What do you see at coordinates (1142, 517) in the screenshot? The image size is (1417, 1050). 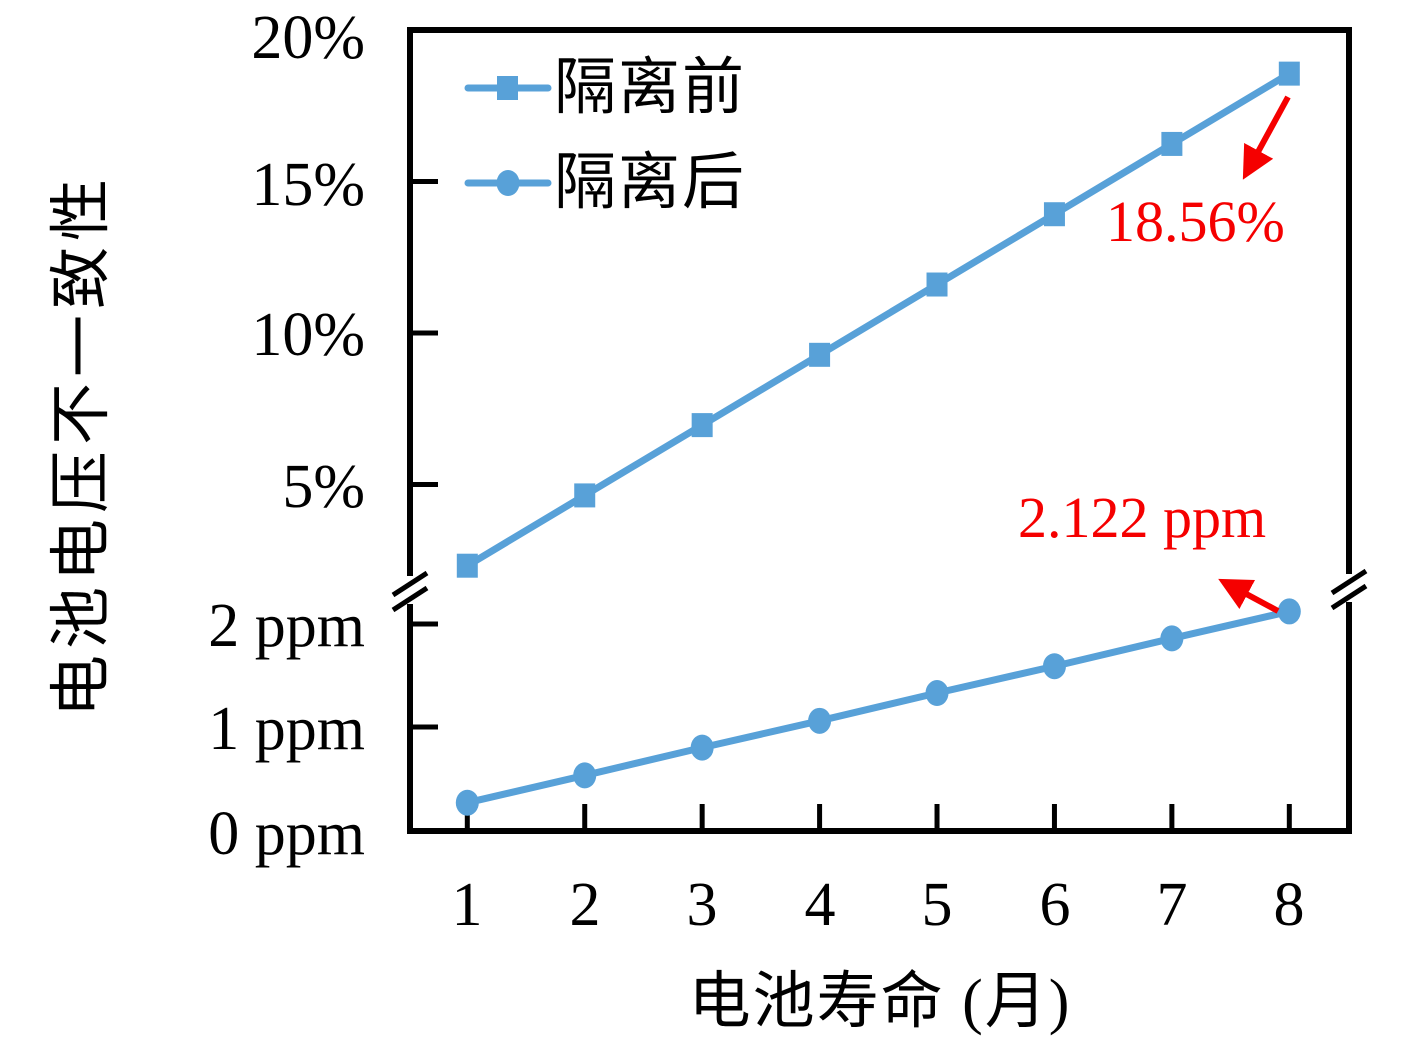 I see `annotation-label-2-122: 2.122 ppm` at bounding box center [1142, 517].